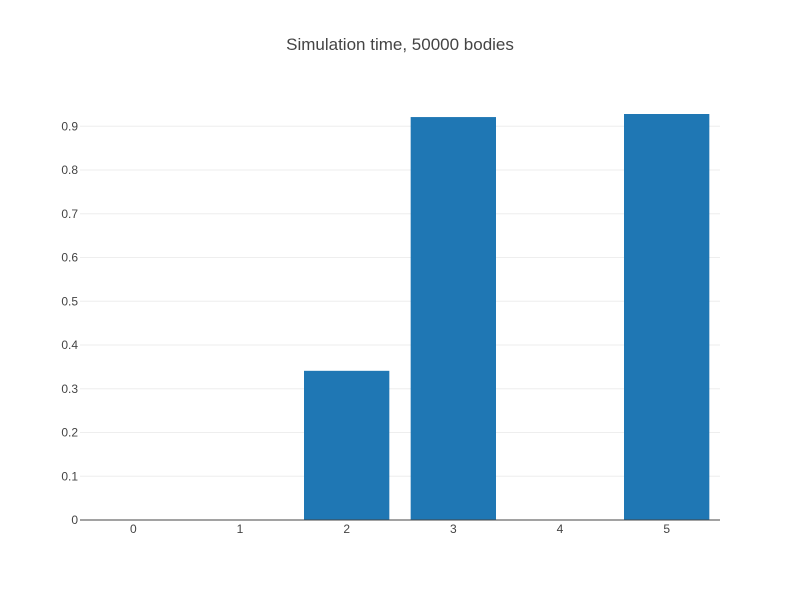 This screenshot has height=600, width=800. What do you see at coordinates (133, 529) in the screenshot?
I see `x-tick-label: 0` at bounding box center [133, 529].